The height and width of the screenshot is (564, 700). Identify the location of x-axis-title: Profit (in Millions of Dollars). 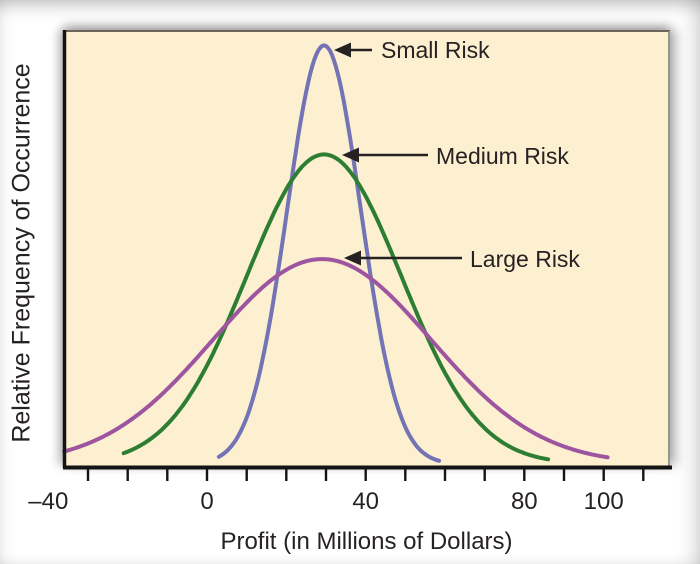
(366, 541).